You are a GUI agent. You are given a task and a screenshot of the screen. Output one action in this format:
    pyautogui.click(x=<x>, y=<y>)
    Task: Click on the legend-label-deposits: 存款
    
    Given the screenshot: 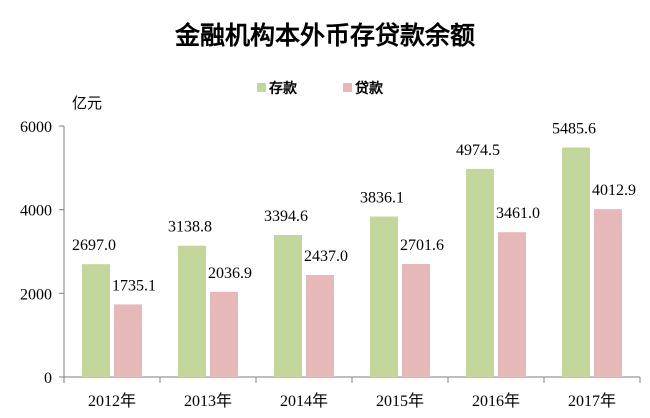 What is the action you would take?
    pyautogui.click(x=283, y=88)
    